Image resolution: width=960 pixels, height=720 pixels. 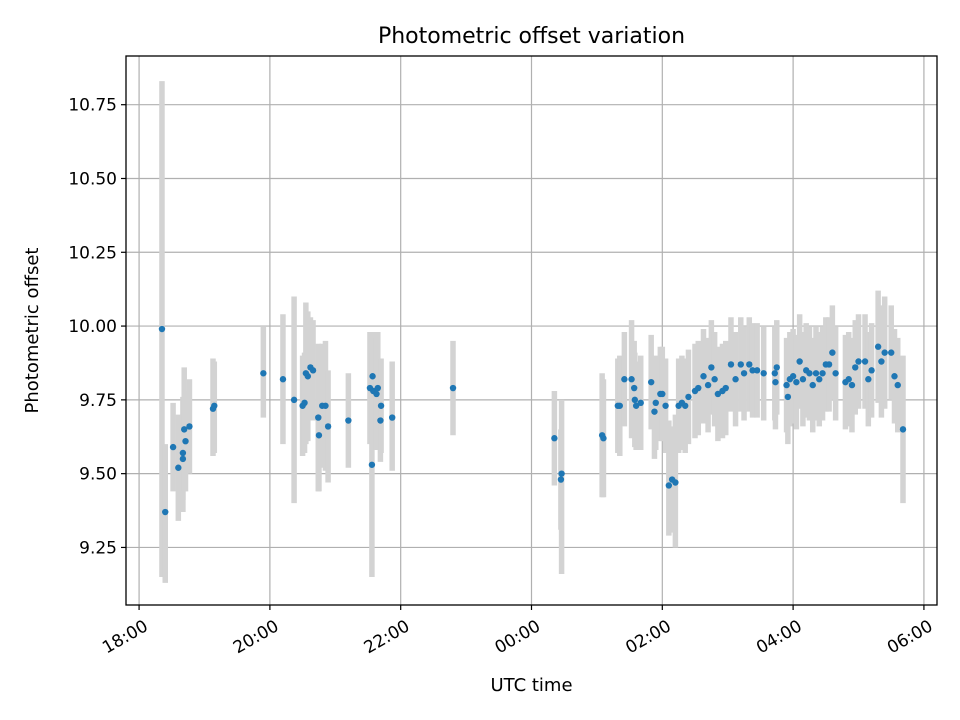 I want to click on y-axis-label: Photometric offset, so click(x=32, y=331).